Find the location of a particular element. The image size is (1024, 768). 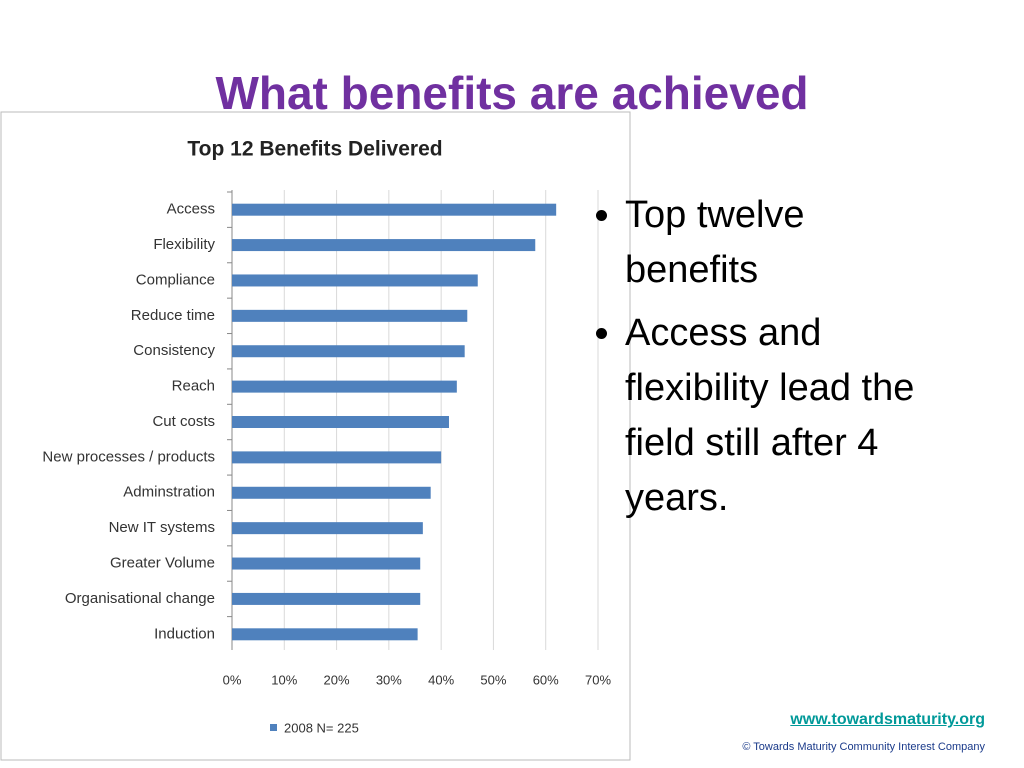

slide-title: What benefits are achieved is located at coordinates (512, 93).